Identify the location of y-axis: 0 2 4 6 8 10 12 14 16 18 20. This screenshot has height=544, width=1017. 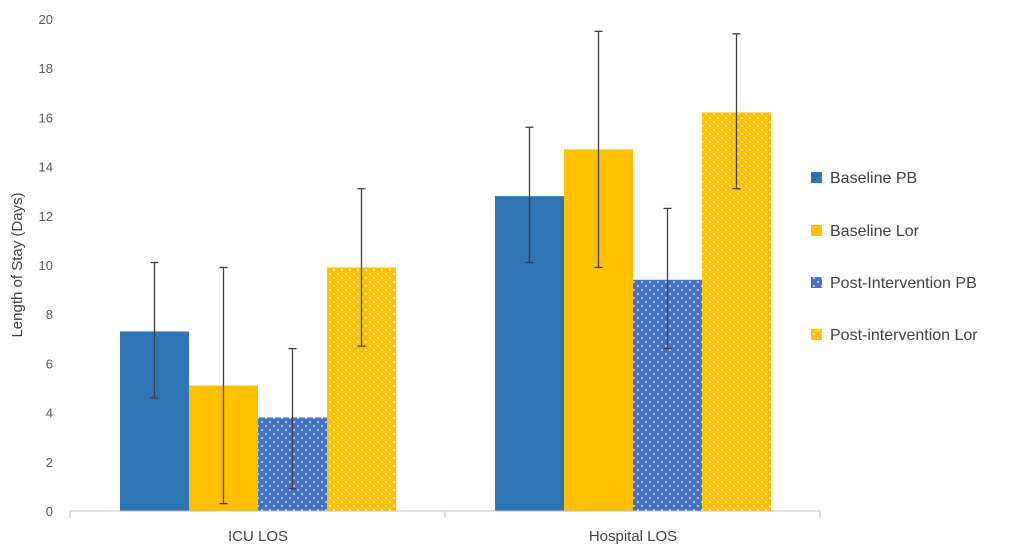
(46, 265).